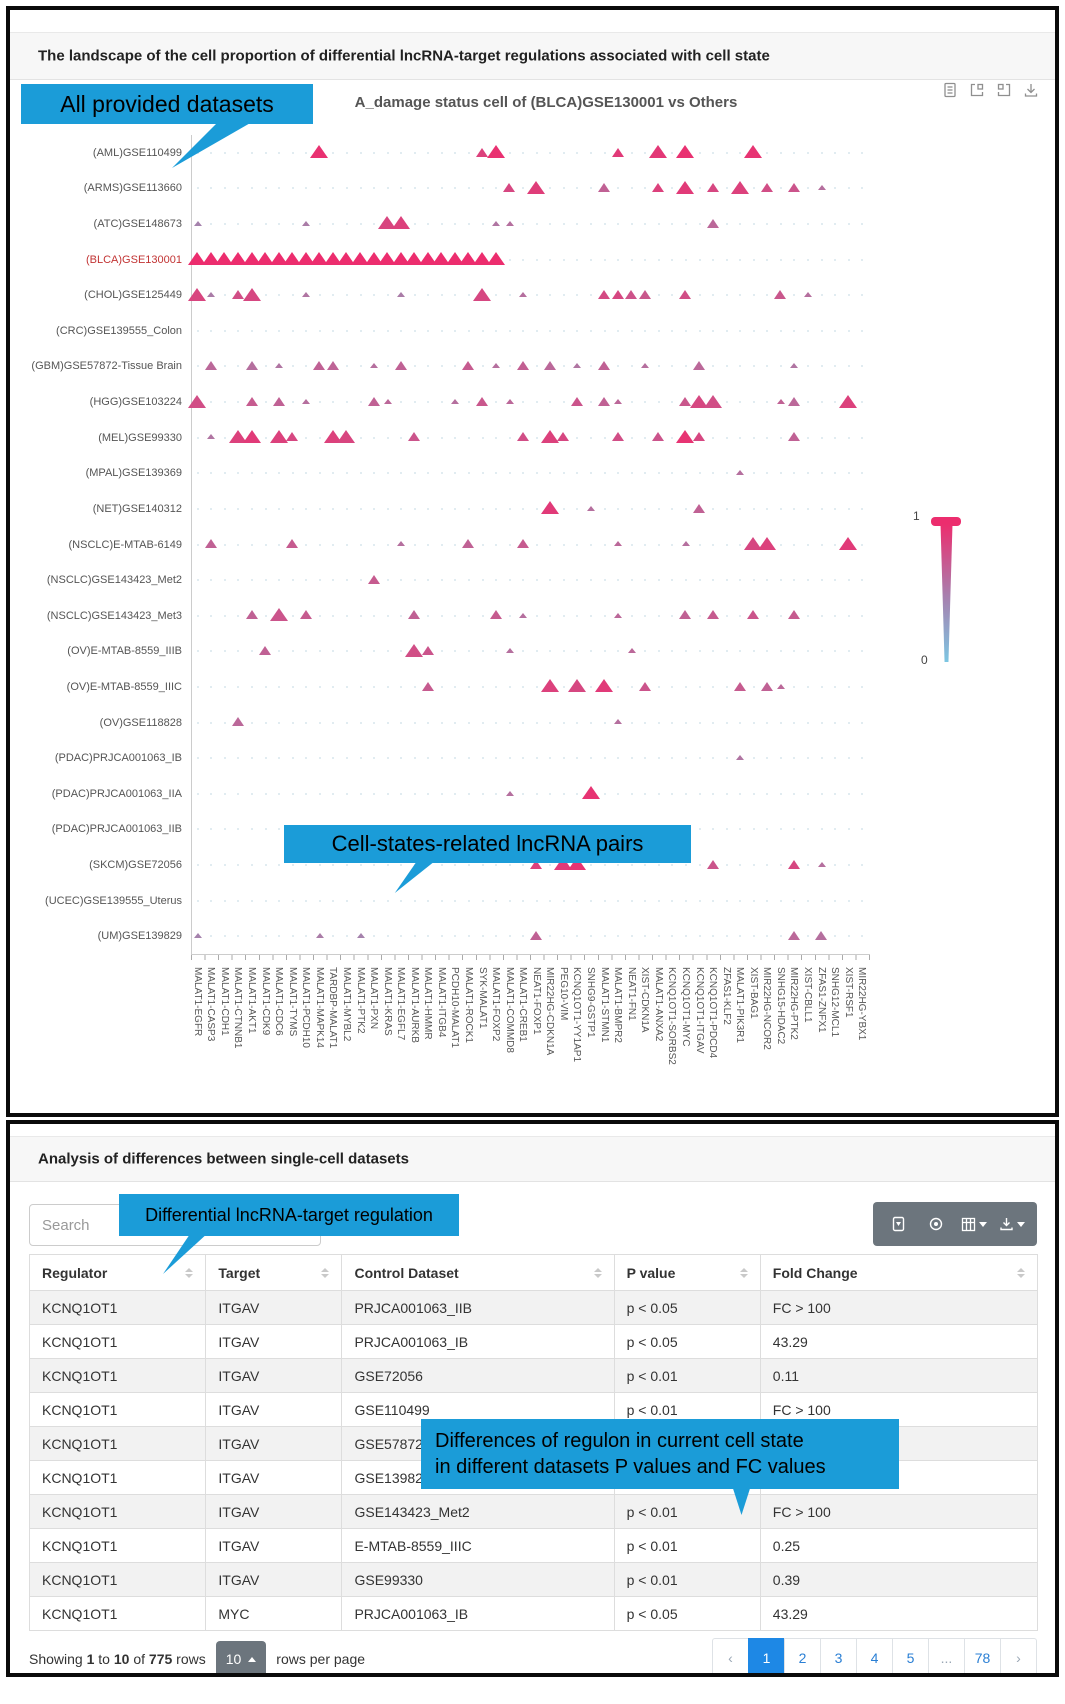  What do you see at coordinates (1012, 1224) in the screenshot?
I see `export-button` at bounding box center [1012, 1224].